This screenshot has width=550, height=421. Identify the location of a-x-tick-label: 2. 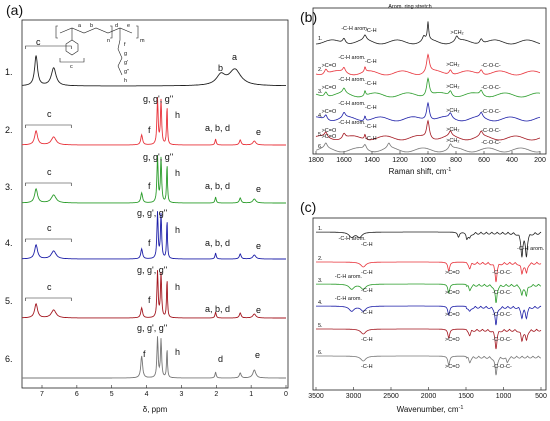
(216, 394).